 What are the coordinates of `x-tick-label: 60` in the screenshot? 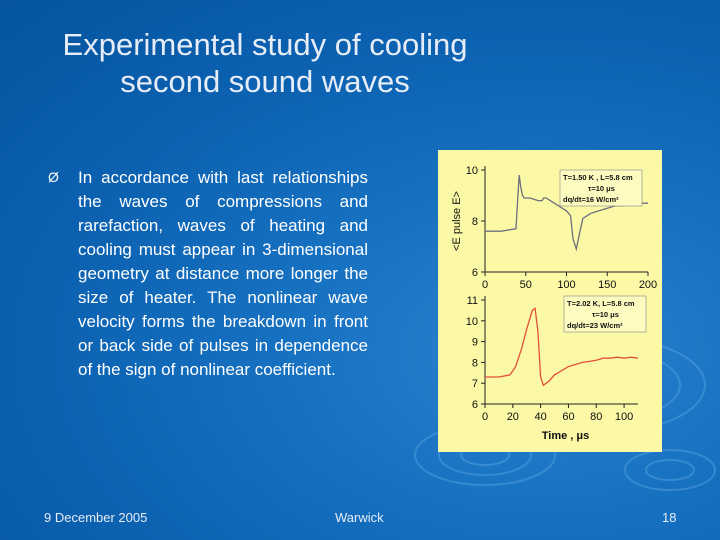 It's located at (568, 417).